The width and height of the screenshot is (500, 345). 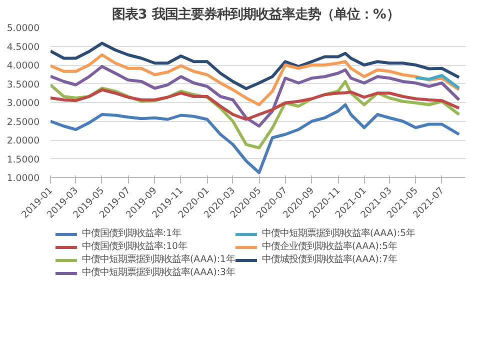 What do you see at coordinates (134, 246) in the screenshot?
I see `legend-label: 中债国债到期收益率:10年` at bounding box center [134, 246].